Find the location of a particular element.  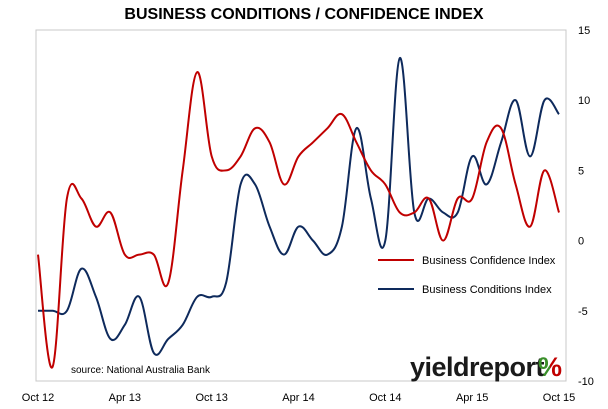

x-tick-label: Oct 15 is located at coordinates (559, 398).